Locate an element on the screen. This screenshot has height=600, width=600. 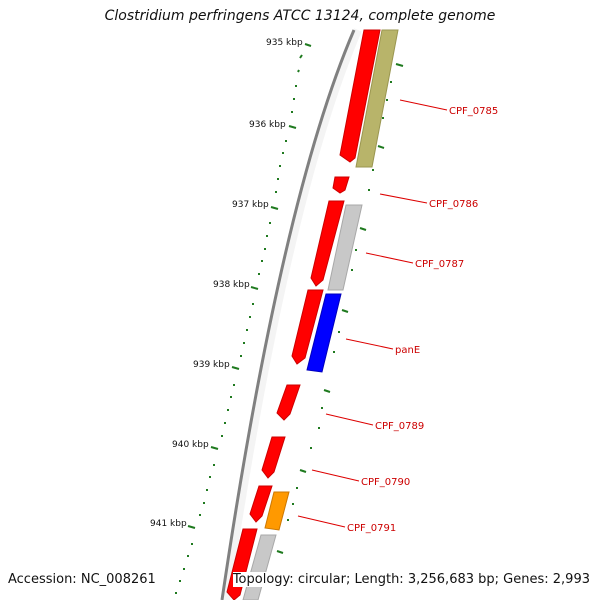
gene-cpf0787-grey is located at coordinates (345, 247).